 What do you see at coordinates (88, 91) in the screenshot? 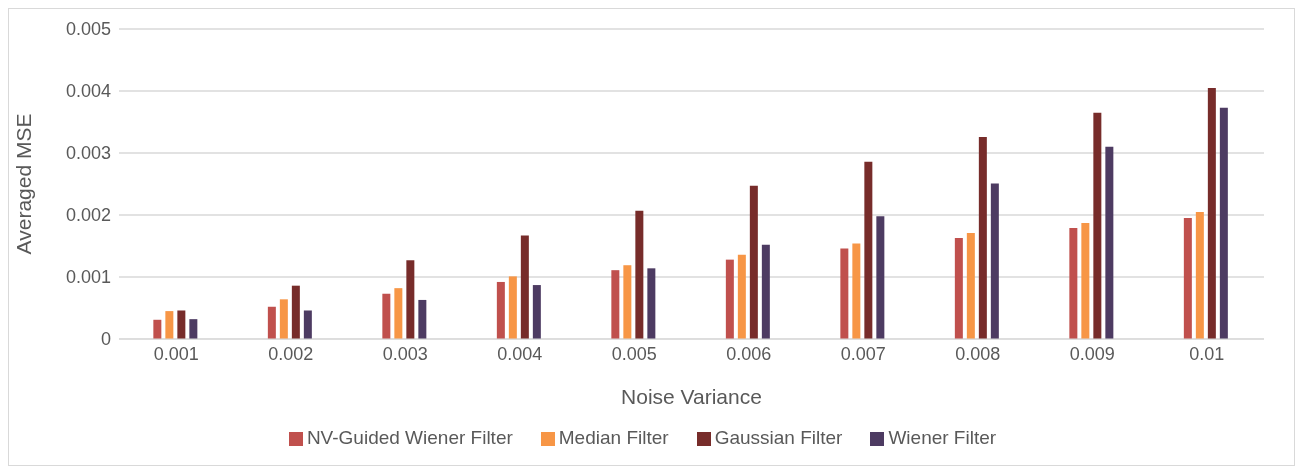
I see `y-tick-label: 0.004` at bounding box center [88, 91].